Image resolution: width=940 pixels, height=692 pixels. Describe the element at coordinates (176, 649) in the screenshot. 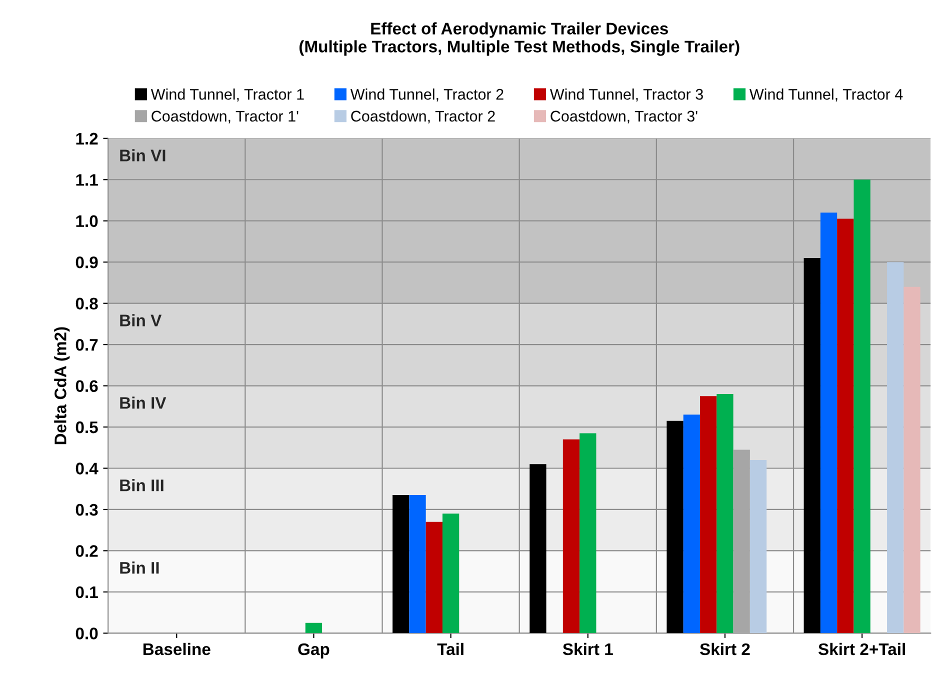

I see `x-tick-label: Baseline` at that location.